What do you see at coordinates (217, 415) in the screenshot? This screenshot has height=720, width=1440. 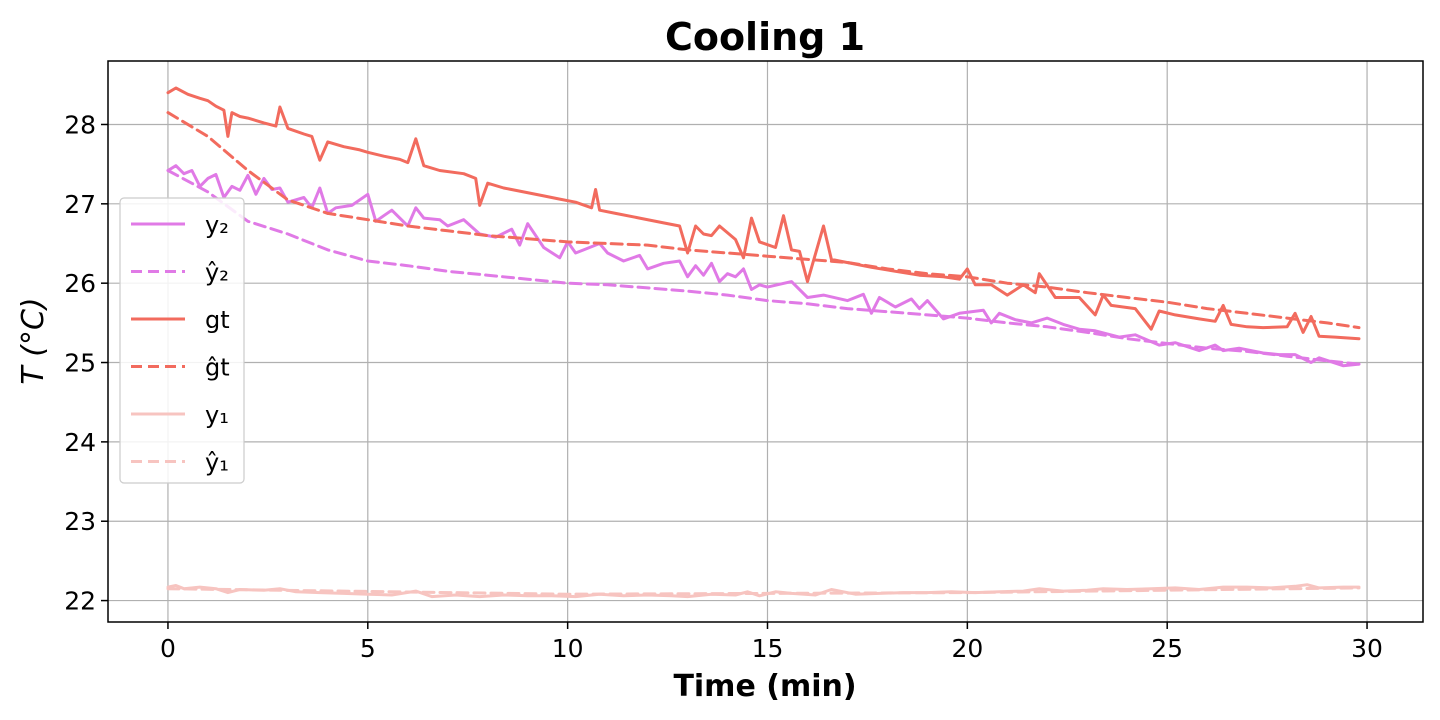 I see `legend-label: y₁` at bounding box center [217, 415].